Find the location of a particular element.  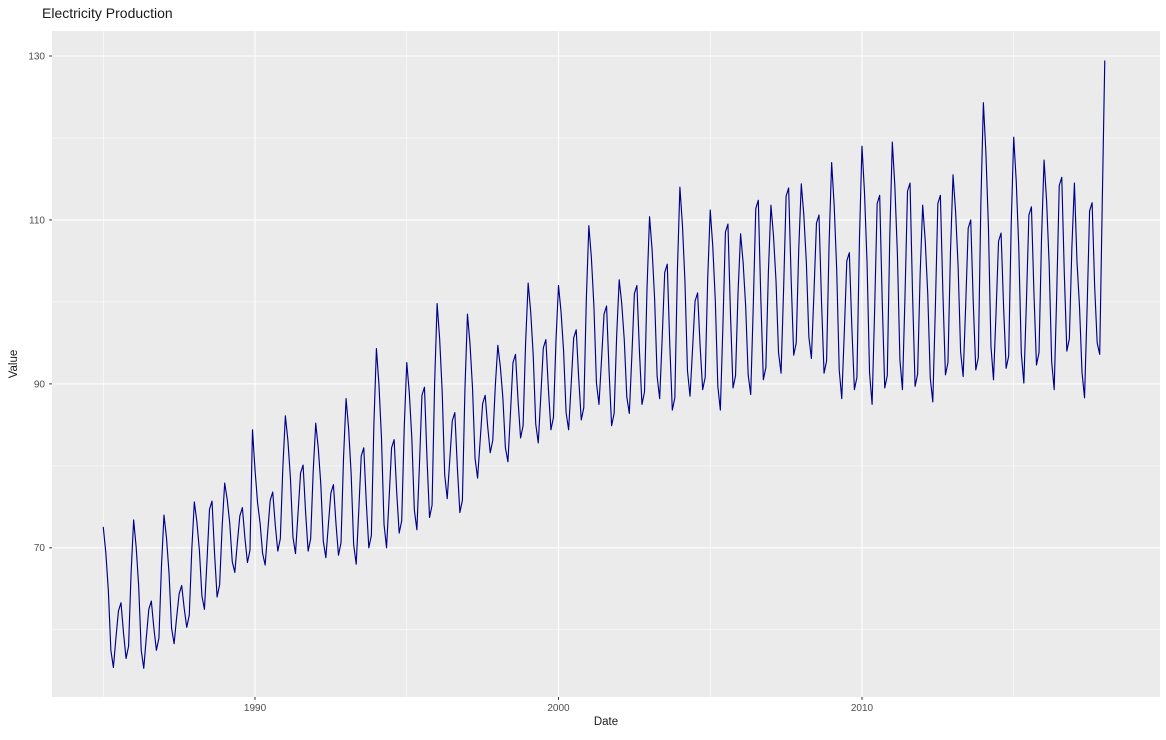

y-tick-label: 70 is located at coordinates (40, 548).